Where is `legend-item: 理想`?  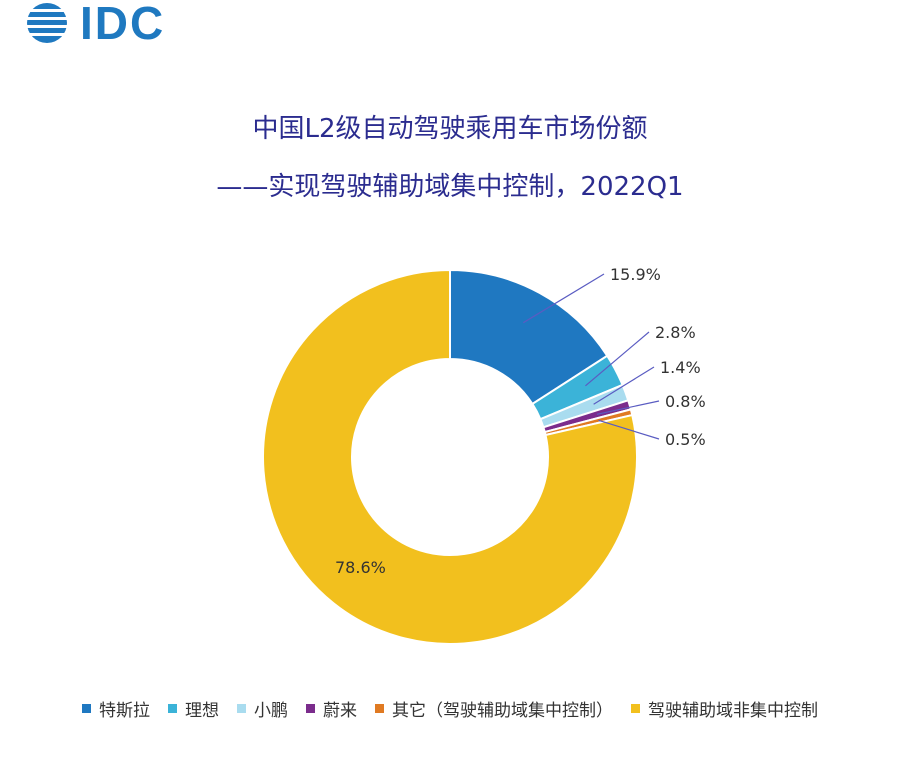
legend-item: 理想 is located at coordinates (193, 708).